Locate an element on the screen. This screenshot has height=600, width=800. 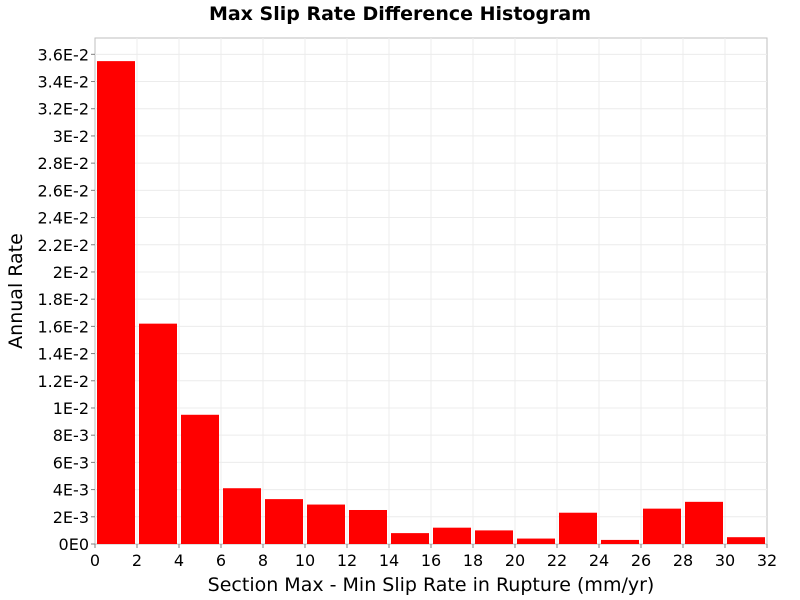
y-tick-label: 4E-3 is located at coordinates (71, 490).